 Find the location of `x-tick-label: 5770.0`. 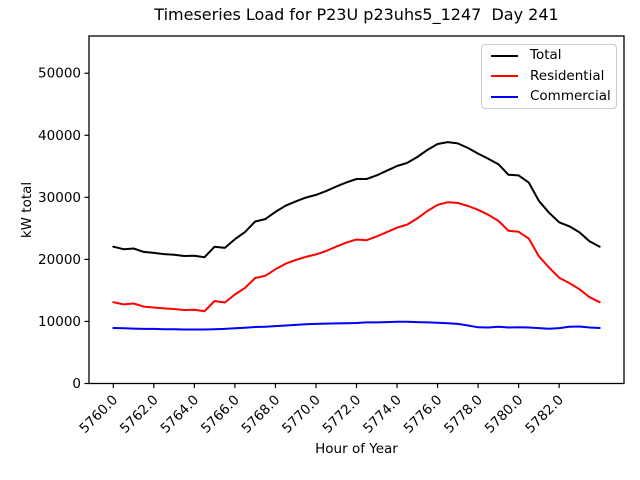

x-tick-label: 5770.0 is located at coordinates (301, 414).